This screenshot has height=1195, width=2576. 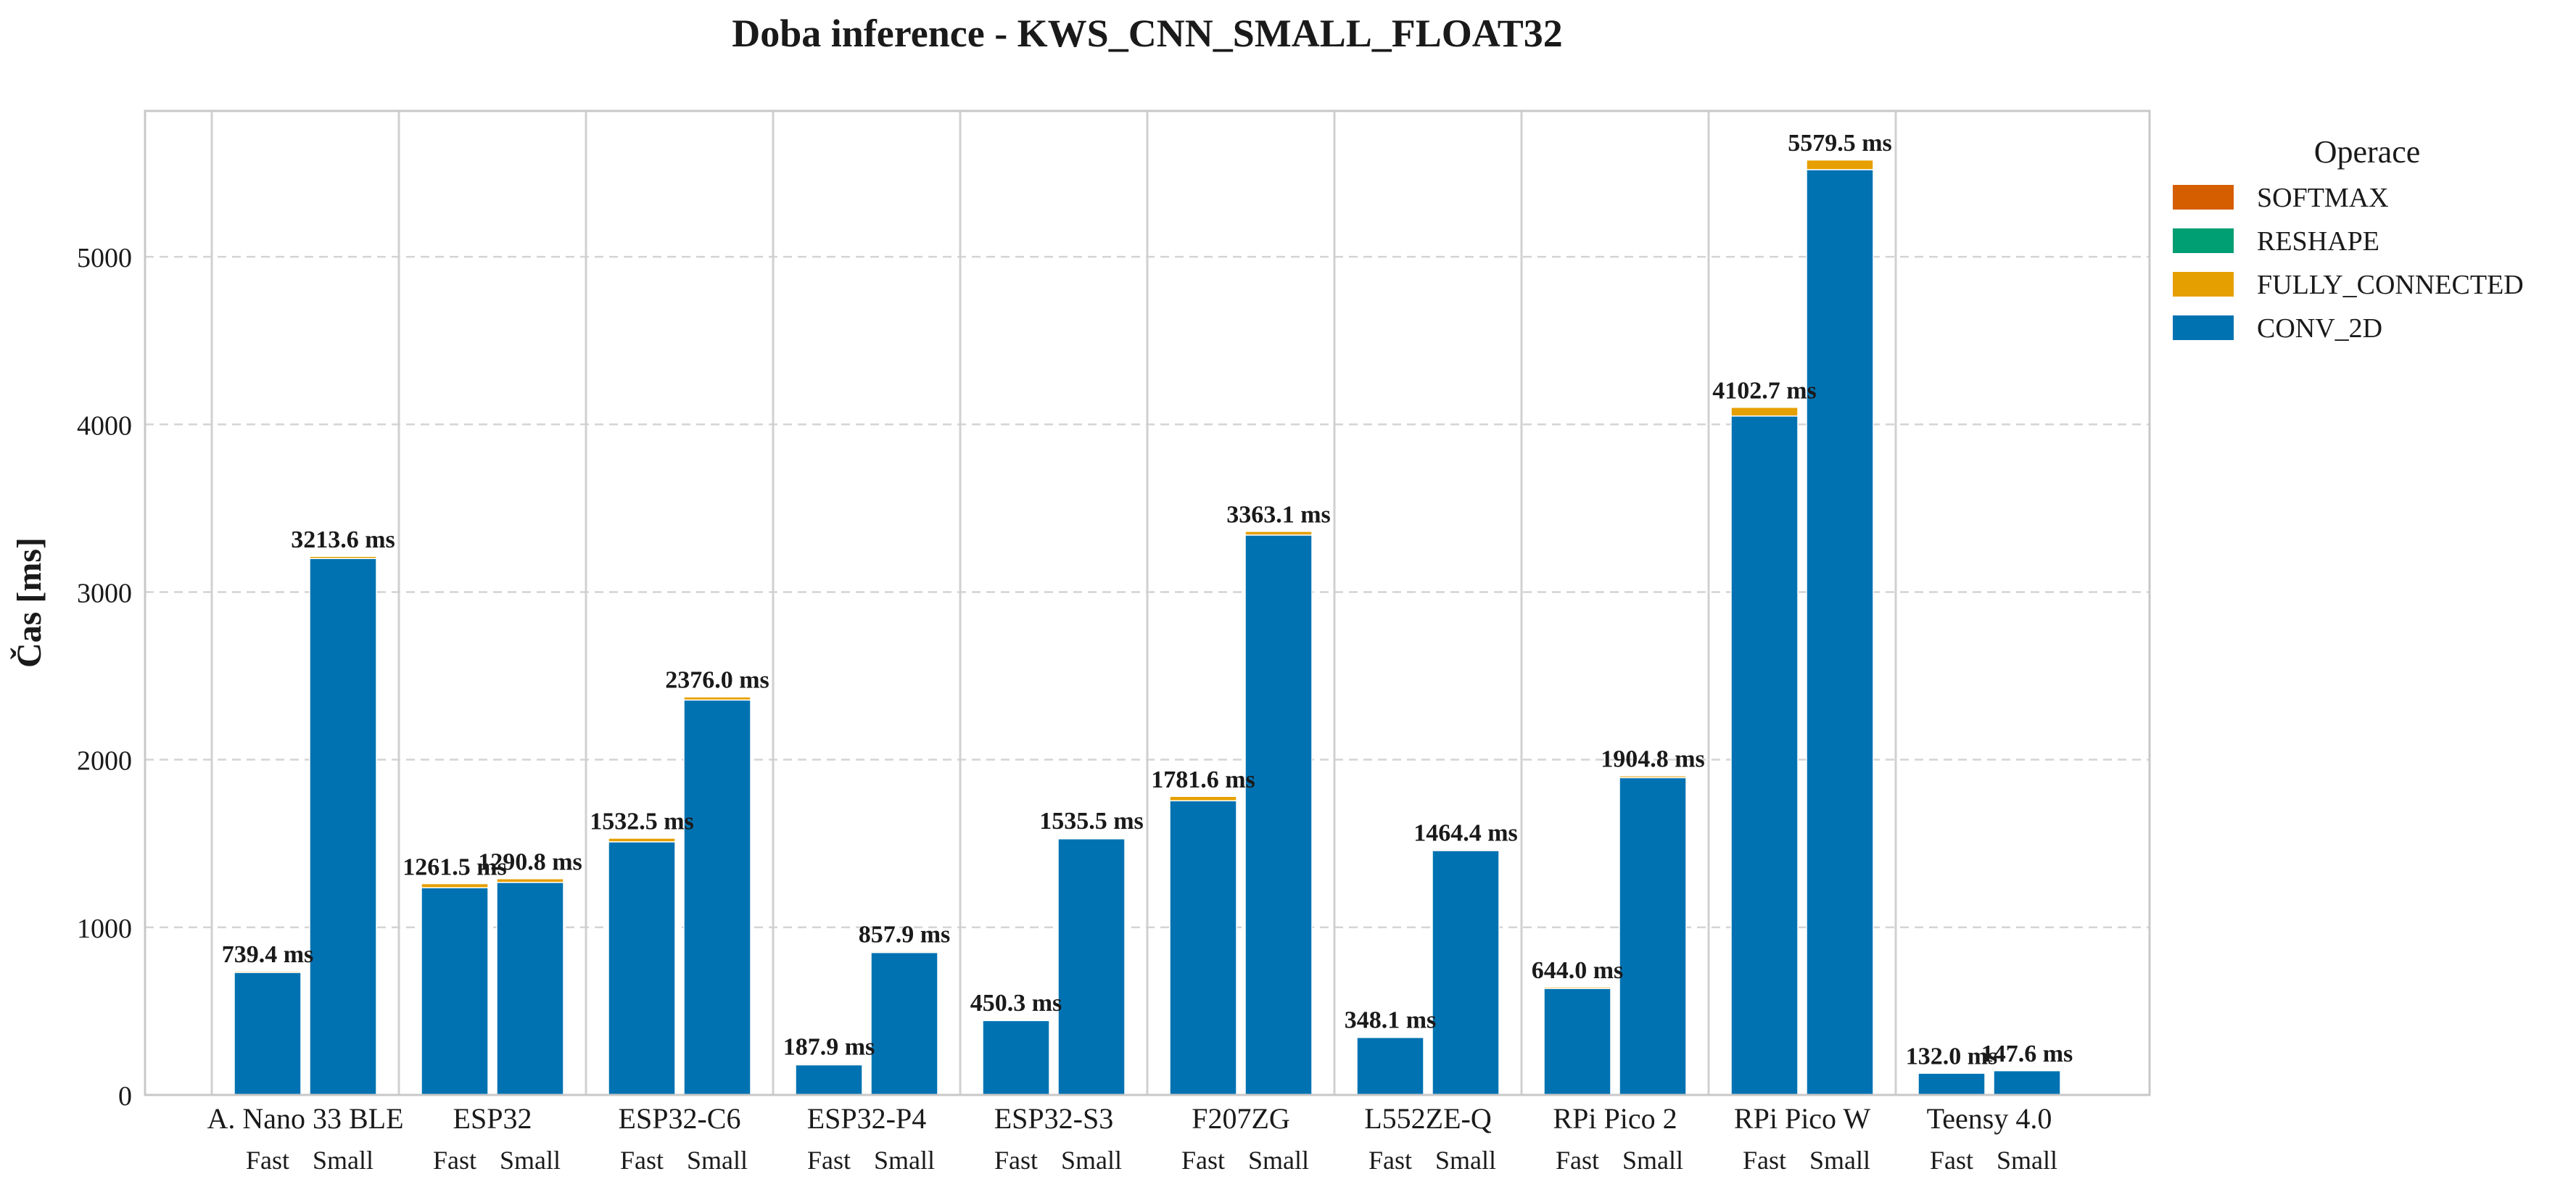 What do you see at coordinates (867, 1118) in the screenshot?
I see `x-category-label: ESP32-P4` at bounding box center [867, 1118].